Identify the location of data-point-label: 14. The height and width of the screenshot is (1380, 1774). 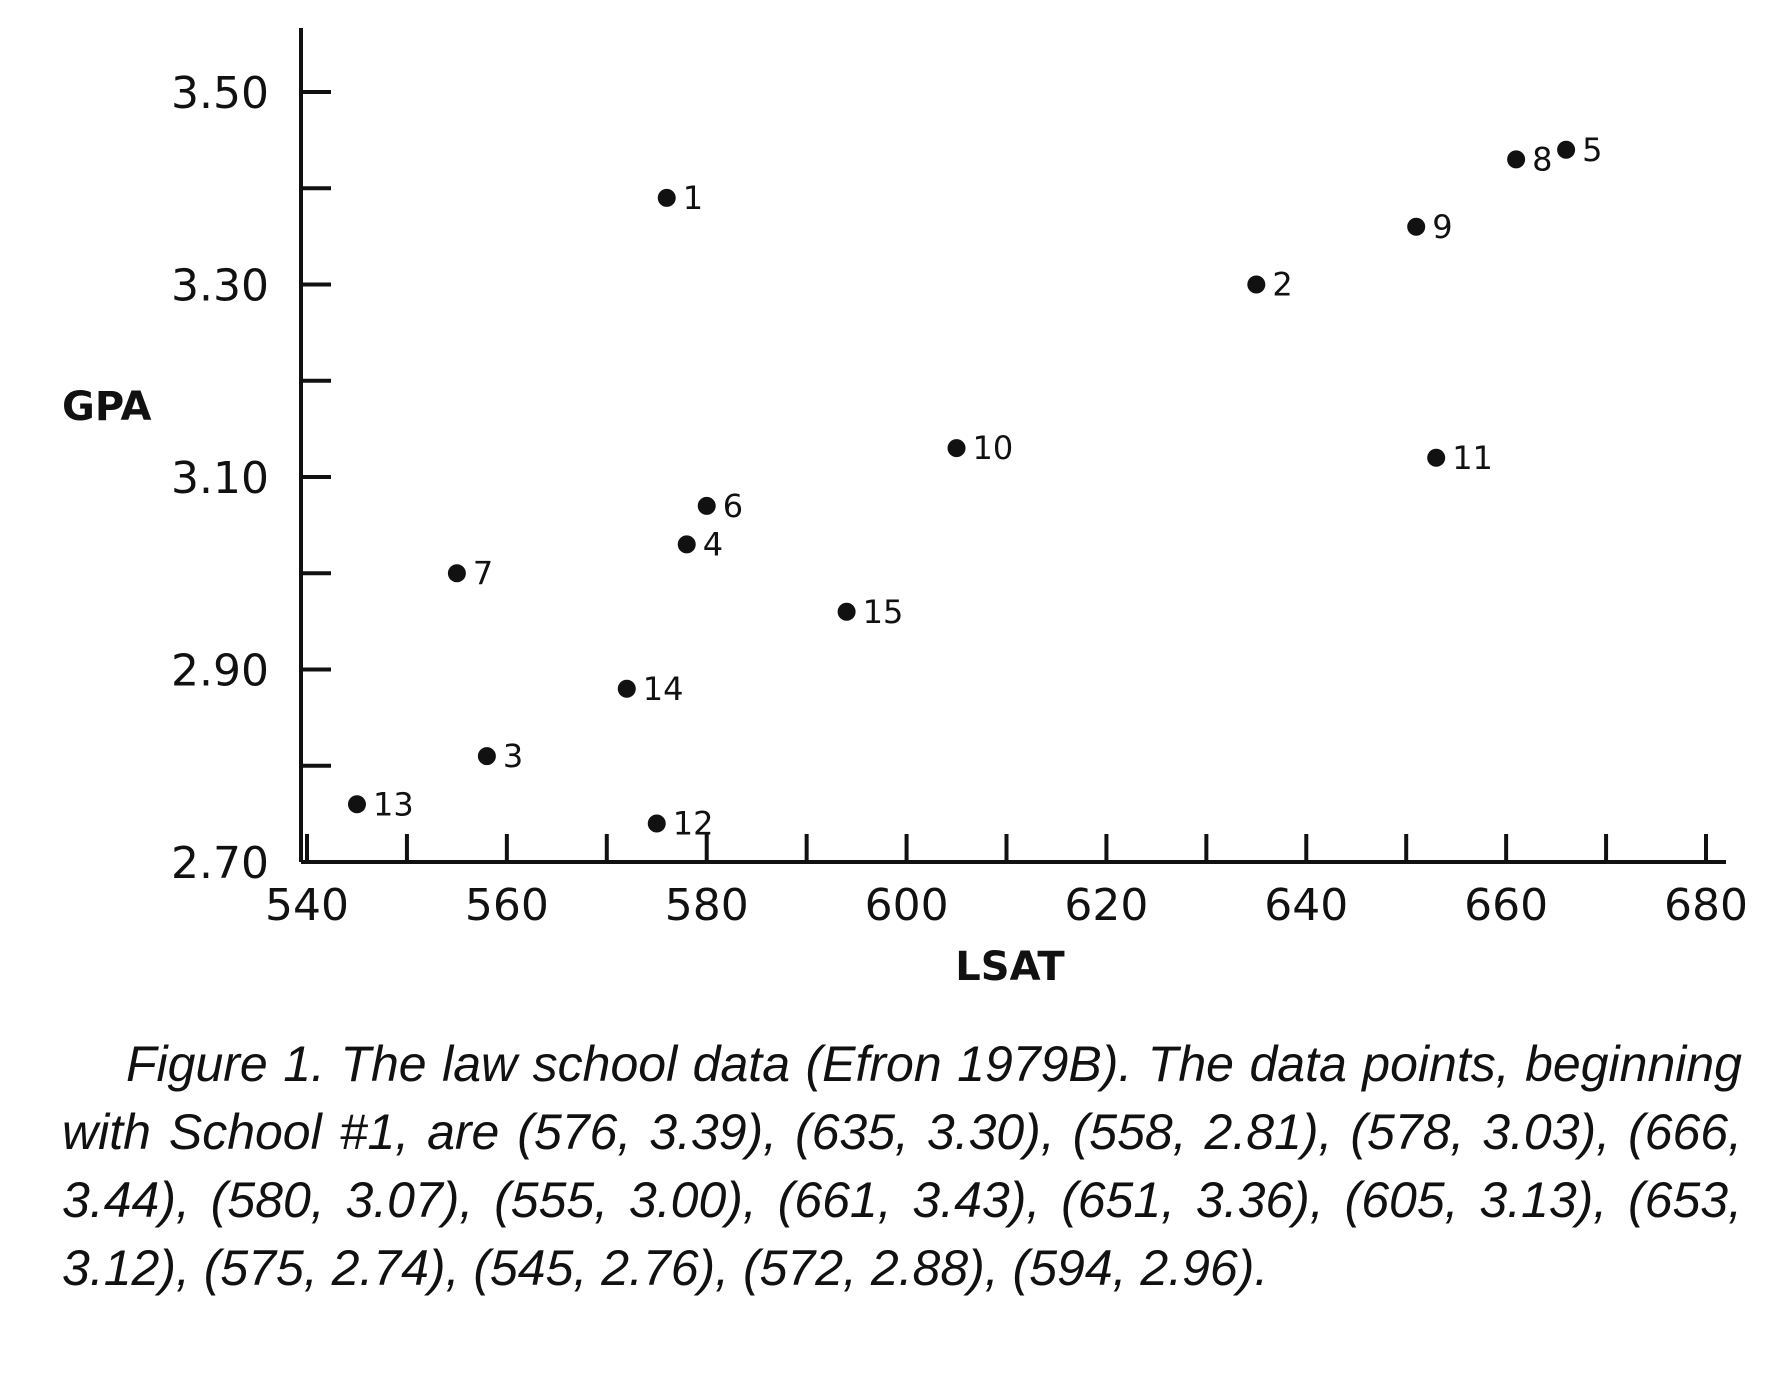
(663, 689).